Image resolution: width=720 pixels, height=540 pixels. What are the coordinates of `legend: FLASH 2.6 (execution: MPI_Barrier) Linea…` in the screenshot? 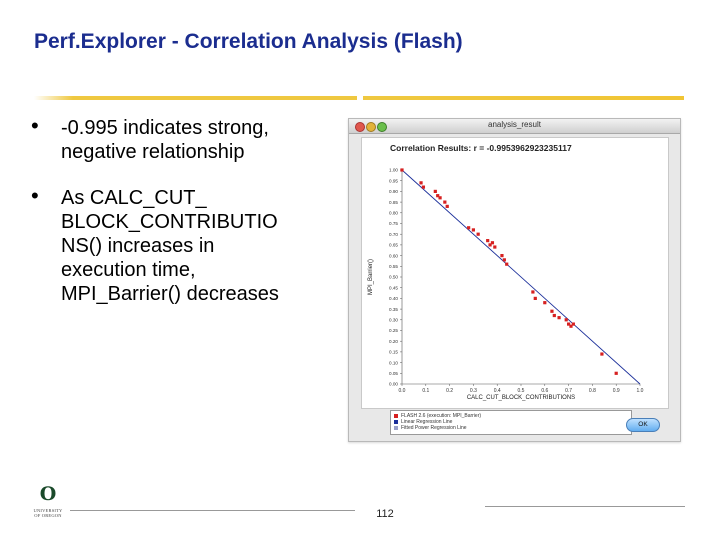 It's located at (511, 422).